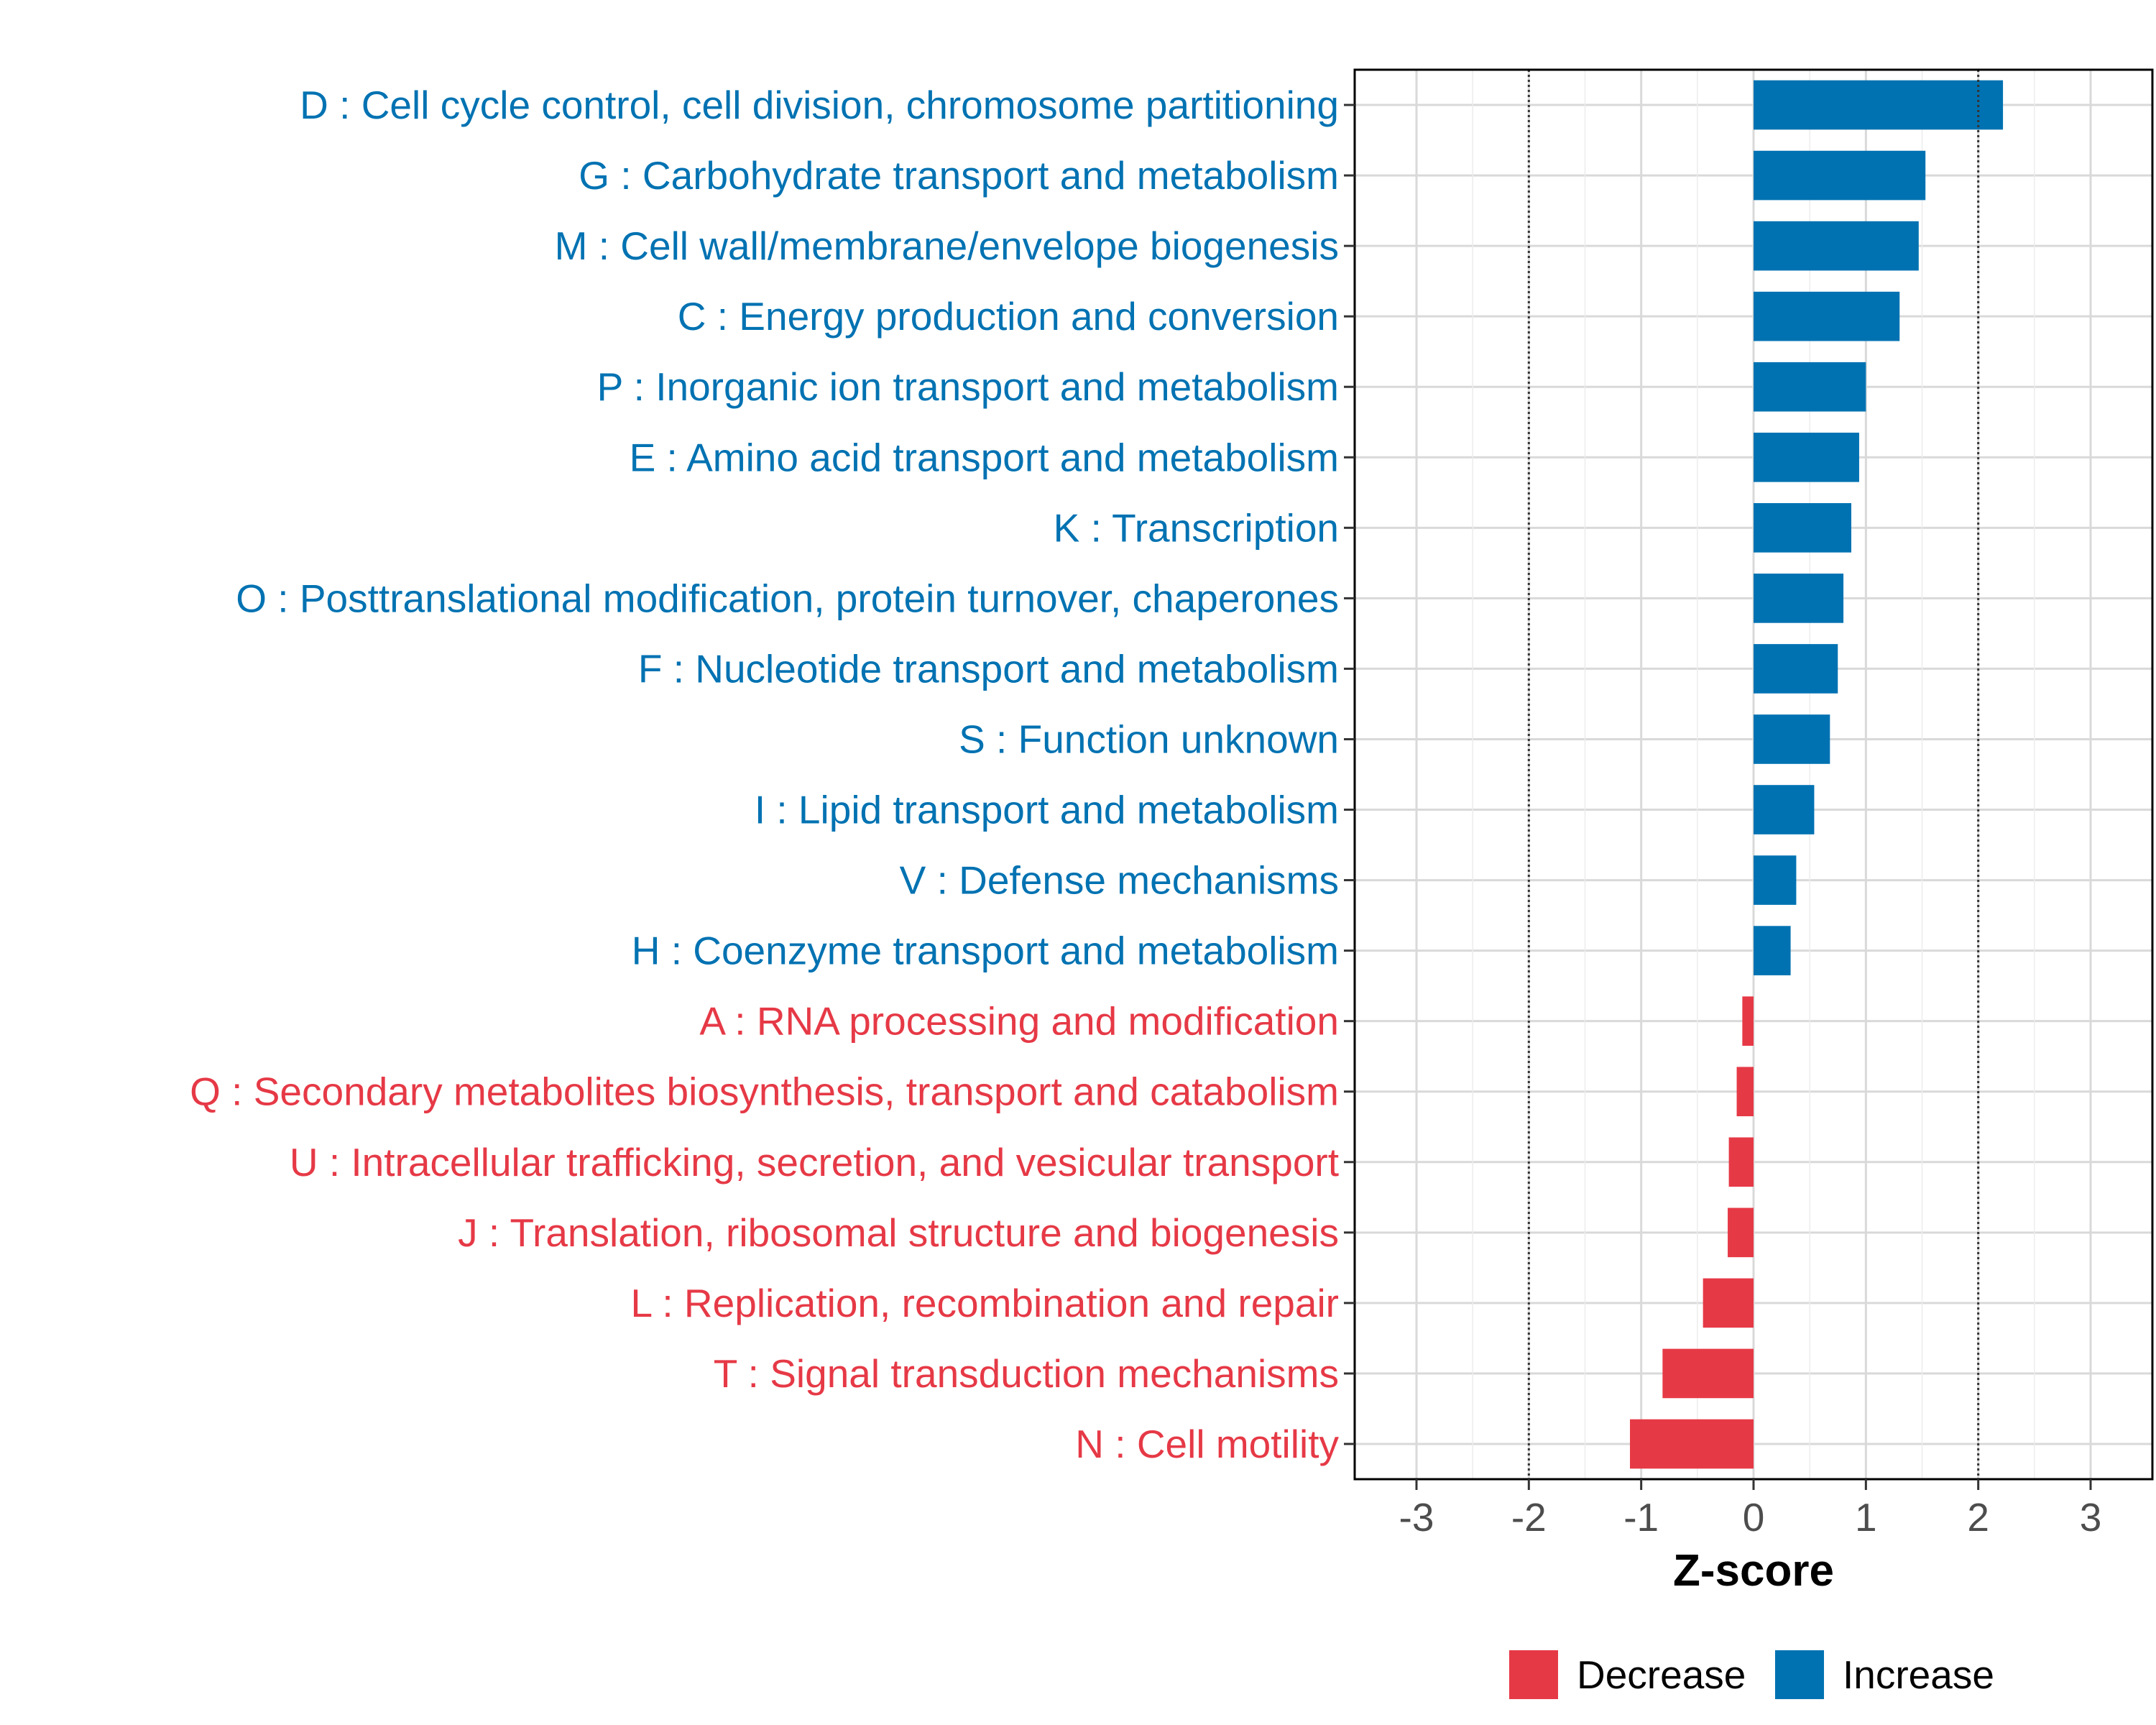 This screenshot has height=1725, width=2156. What do you see at coordinates (1661, 1674) in the screenshot?
I see `legend-label-decrease: Decrease` at bounding box center [1661, 1674].